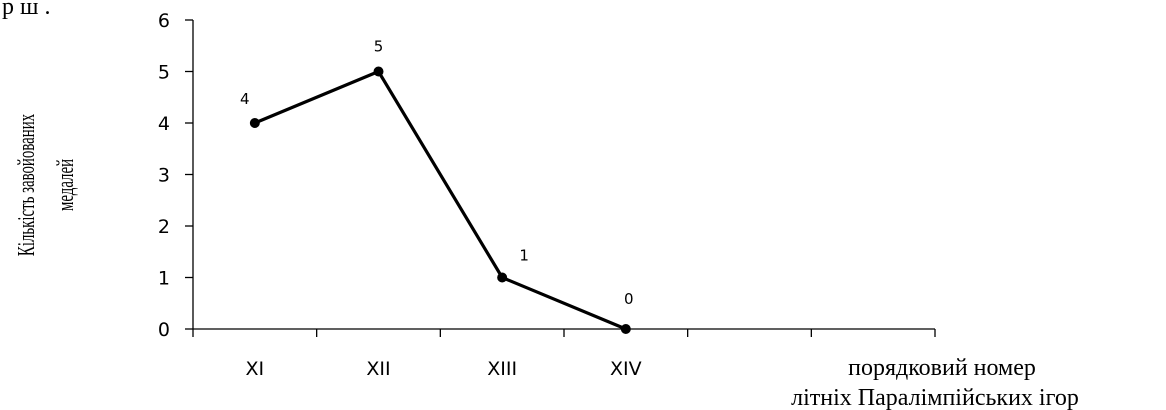 This screenshot has height=410, width=1166. Describe the element at coordinates (378, 369) in the screenshot. I see `x-tick-label: XII` at that location.